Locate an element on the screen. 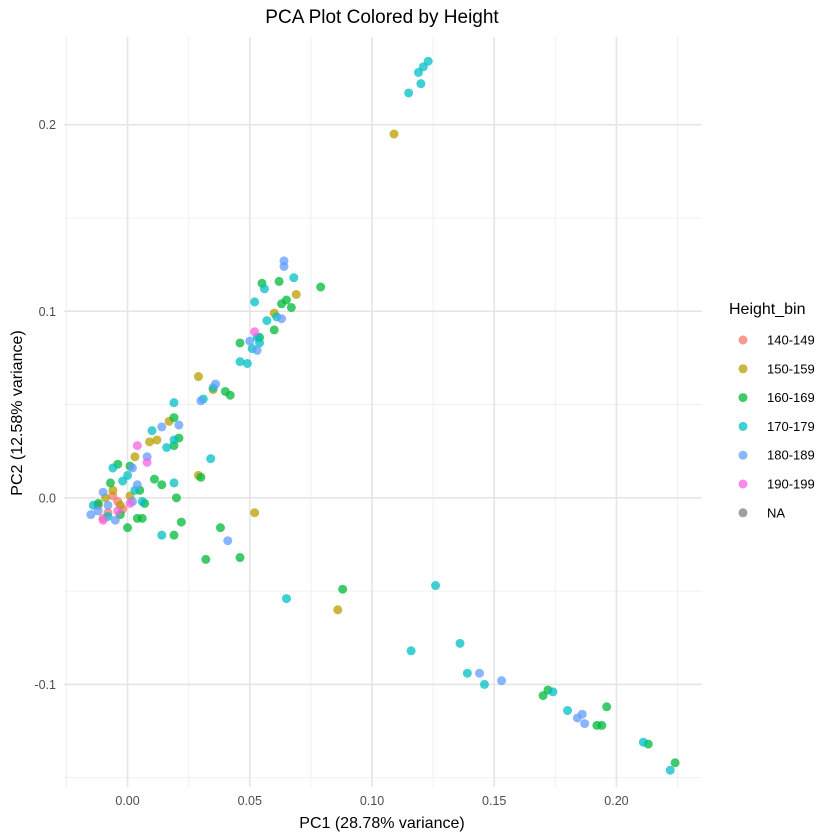 The width and height of the screenshot is (840, 840). x-tick-label: 0.05 is located at coordinates (250, 801).